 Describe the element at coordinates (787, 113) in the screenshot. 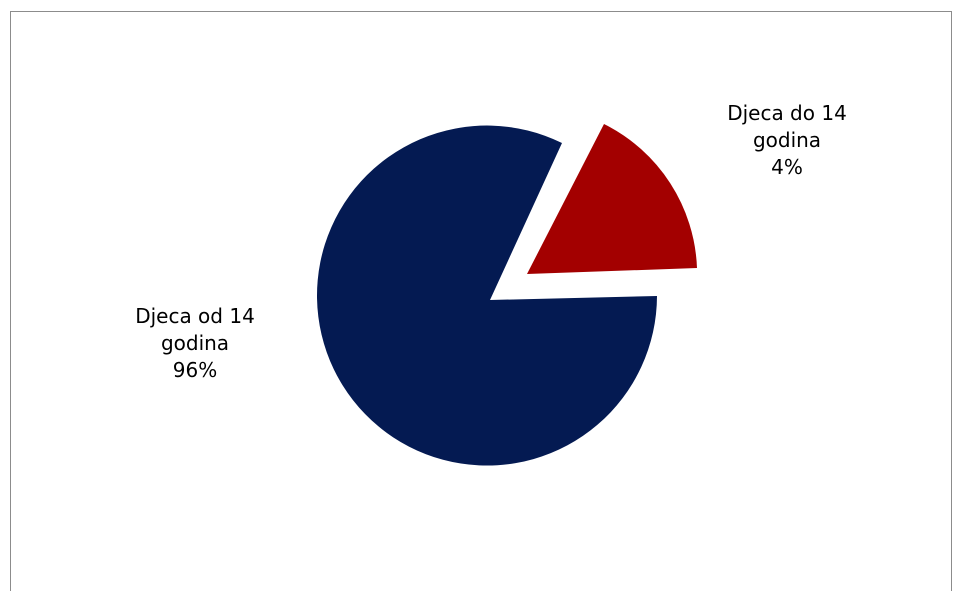

I see `slice-label-line1: Djeca do 14` at that location.